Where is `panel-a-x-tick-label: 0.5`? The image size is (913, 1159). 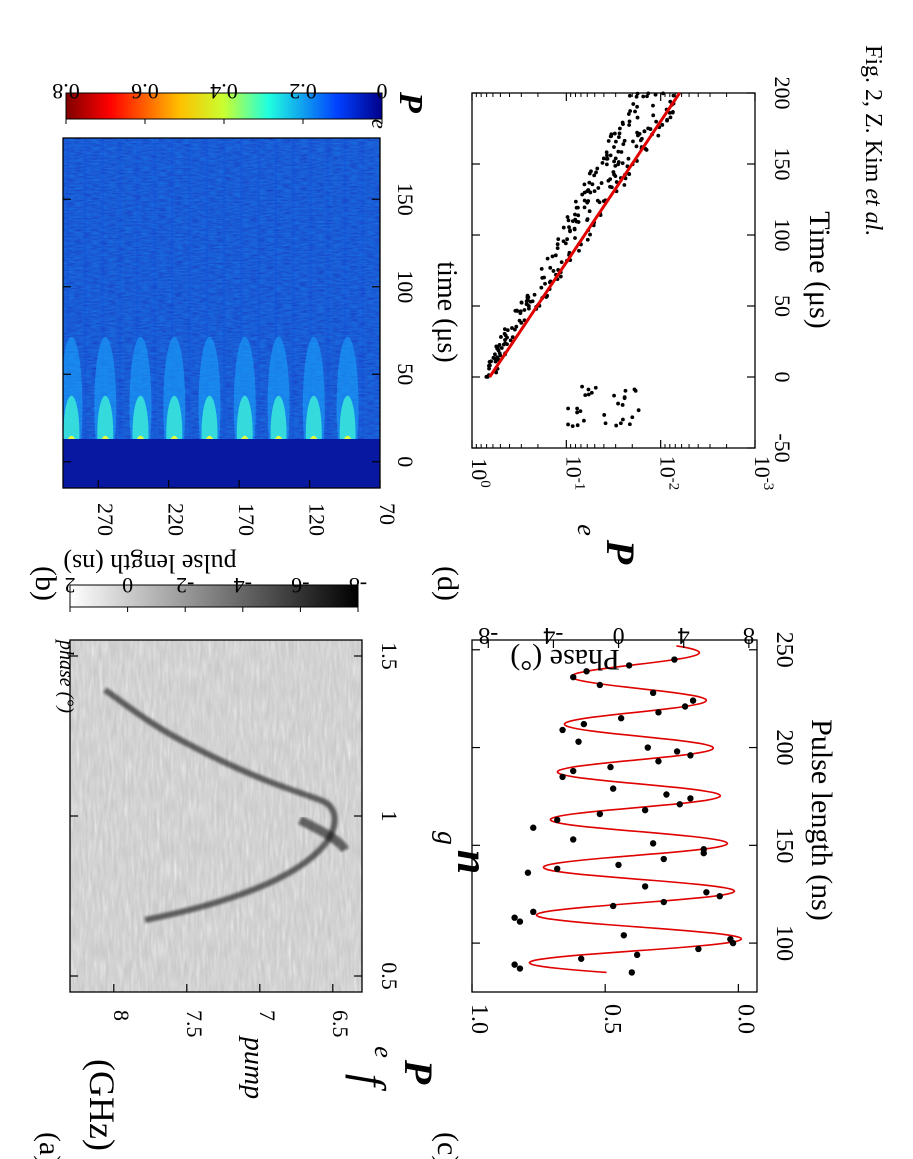
panel-a-x-tick-label: 0.5 is located at coordinates (389, 976).